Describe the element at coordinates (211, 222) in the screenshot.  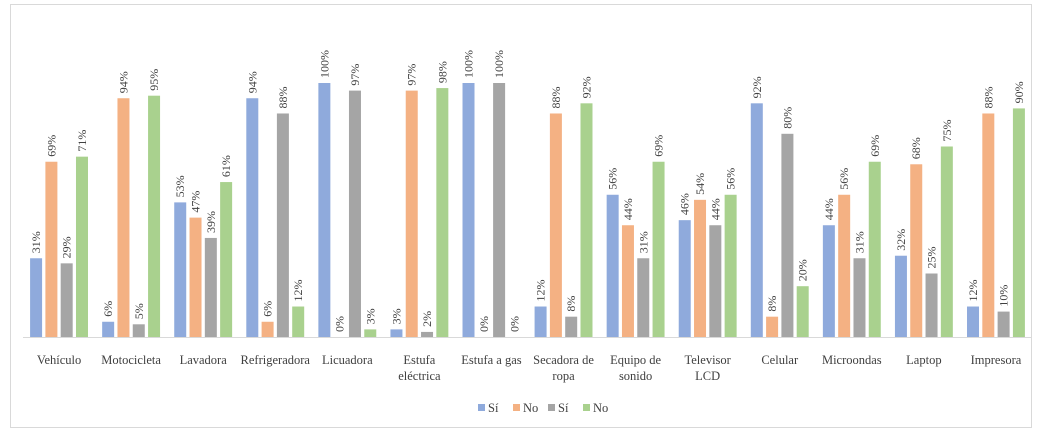
I see `data-label: 39%` at that location.